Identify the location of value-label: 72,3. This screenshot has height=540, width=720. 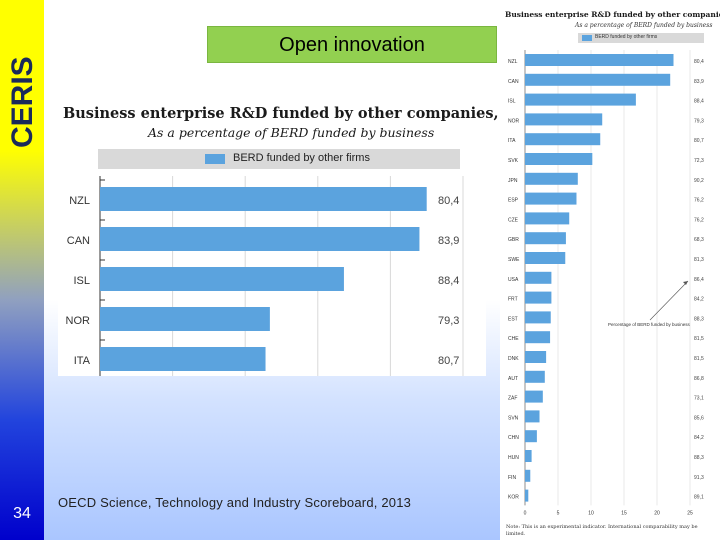
(699, 161).